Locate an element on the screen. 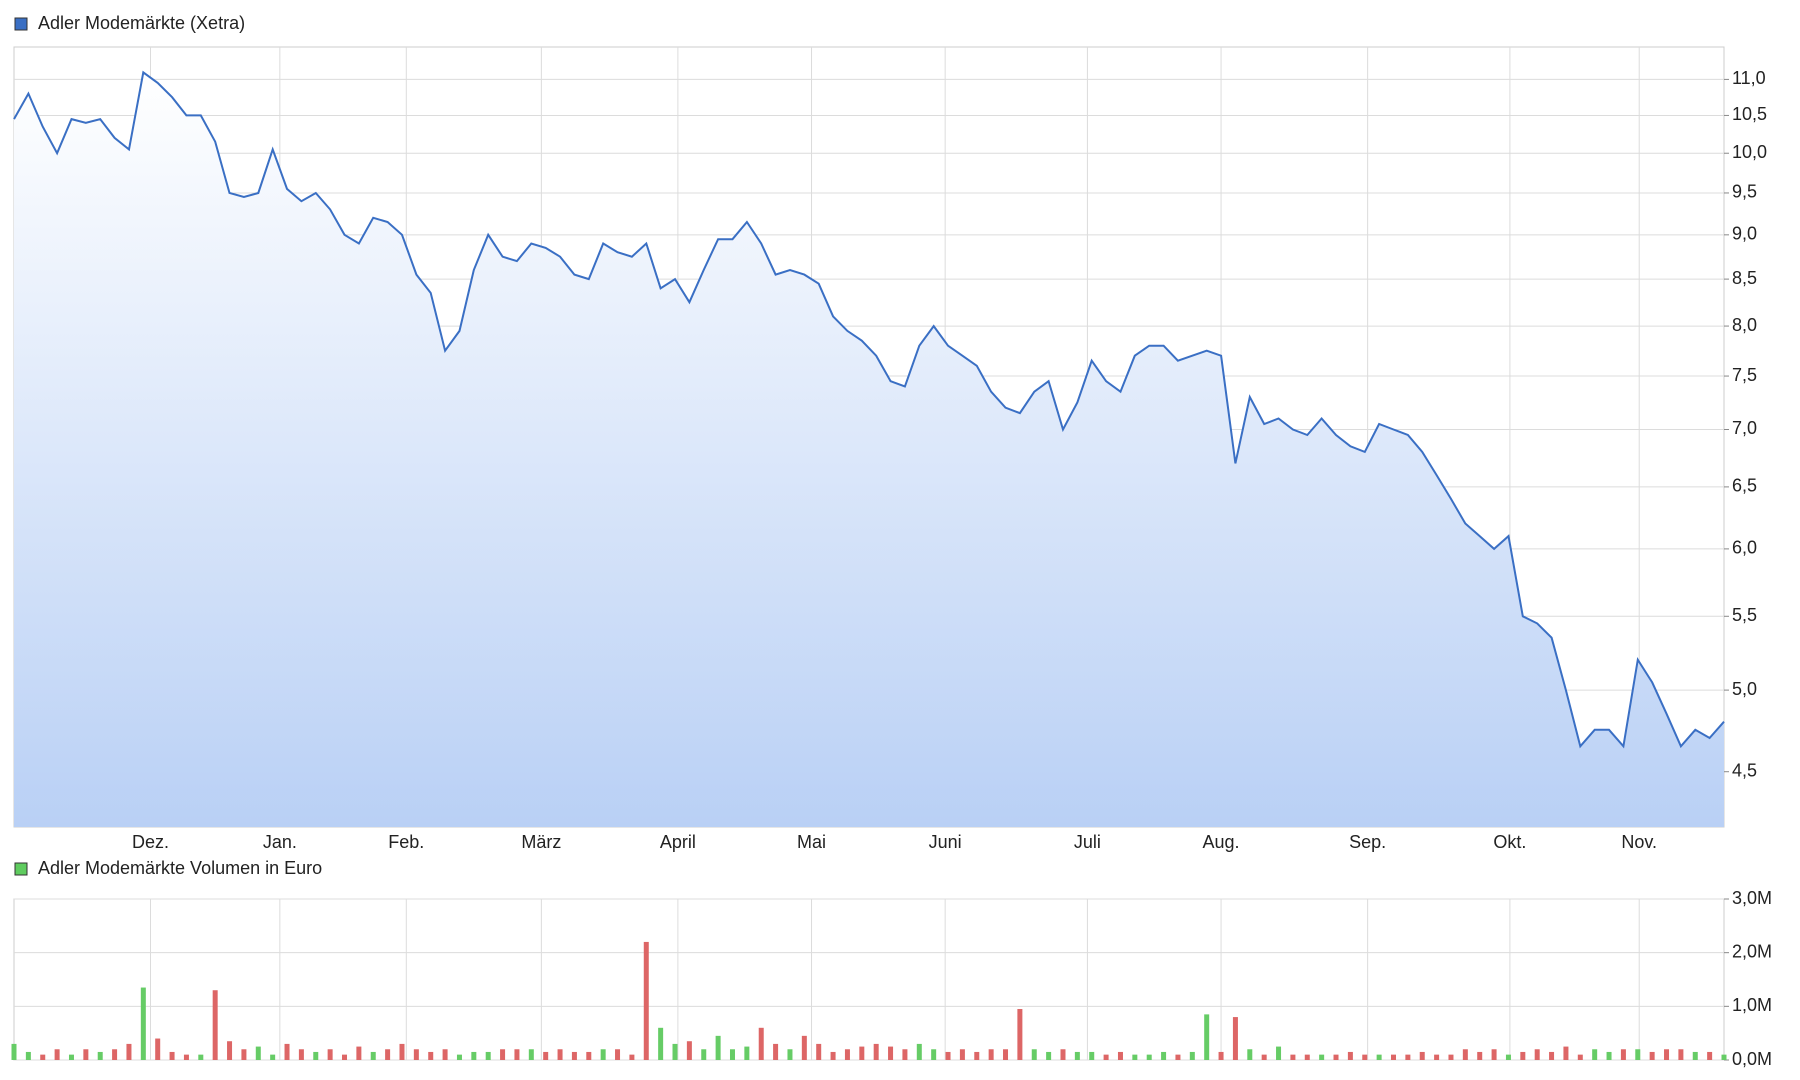 The width and height of the screenshot is (1800, 1080). y-tick-label: 0,0M is located at coordinates (1752, 1059).